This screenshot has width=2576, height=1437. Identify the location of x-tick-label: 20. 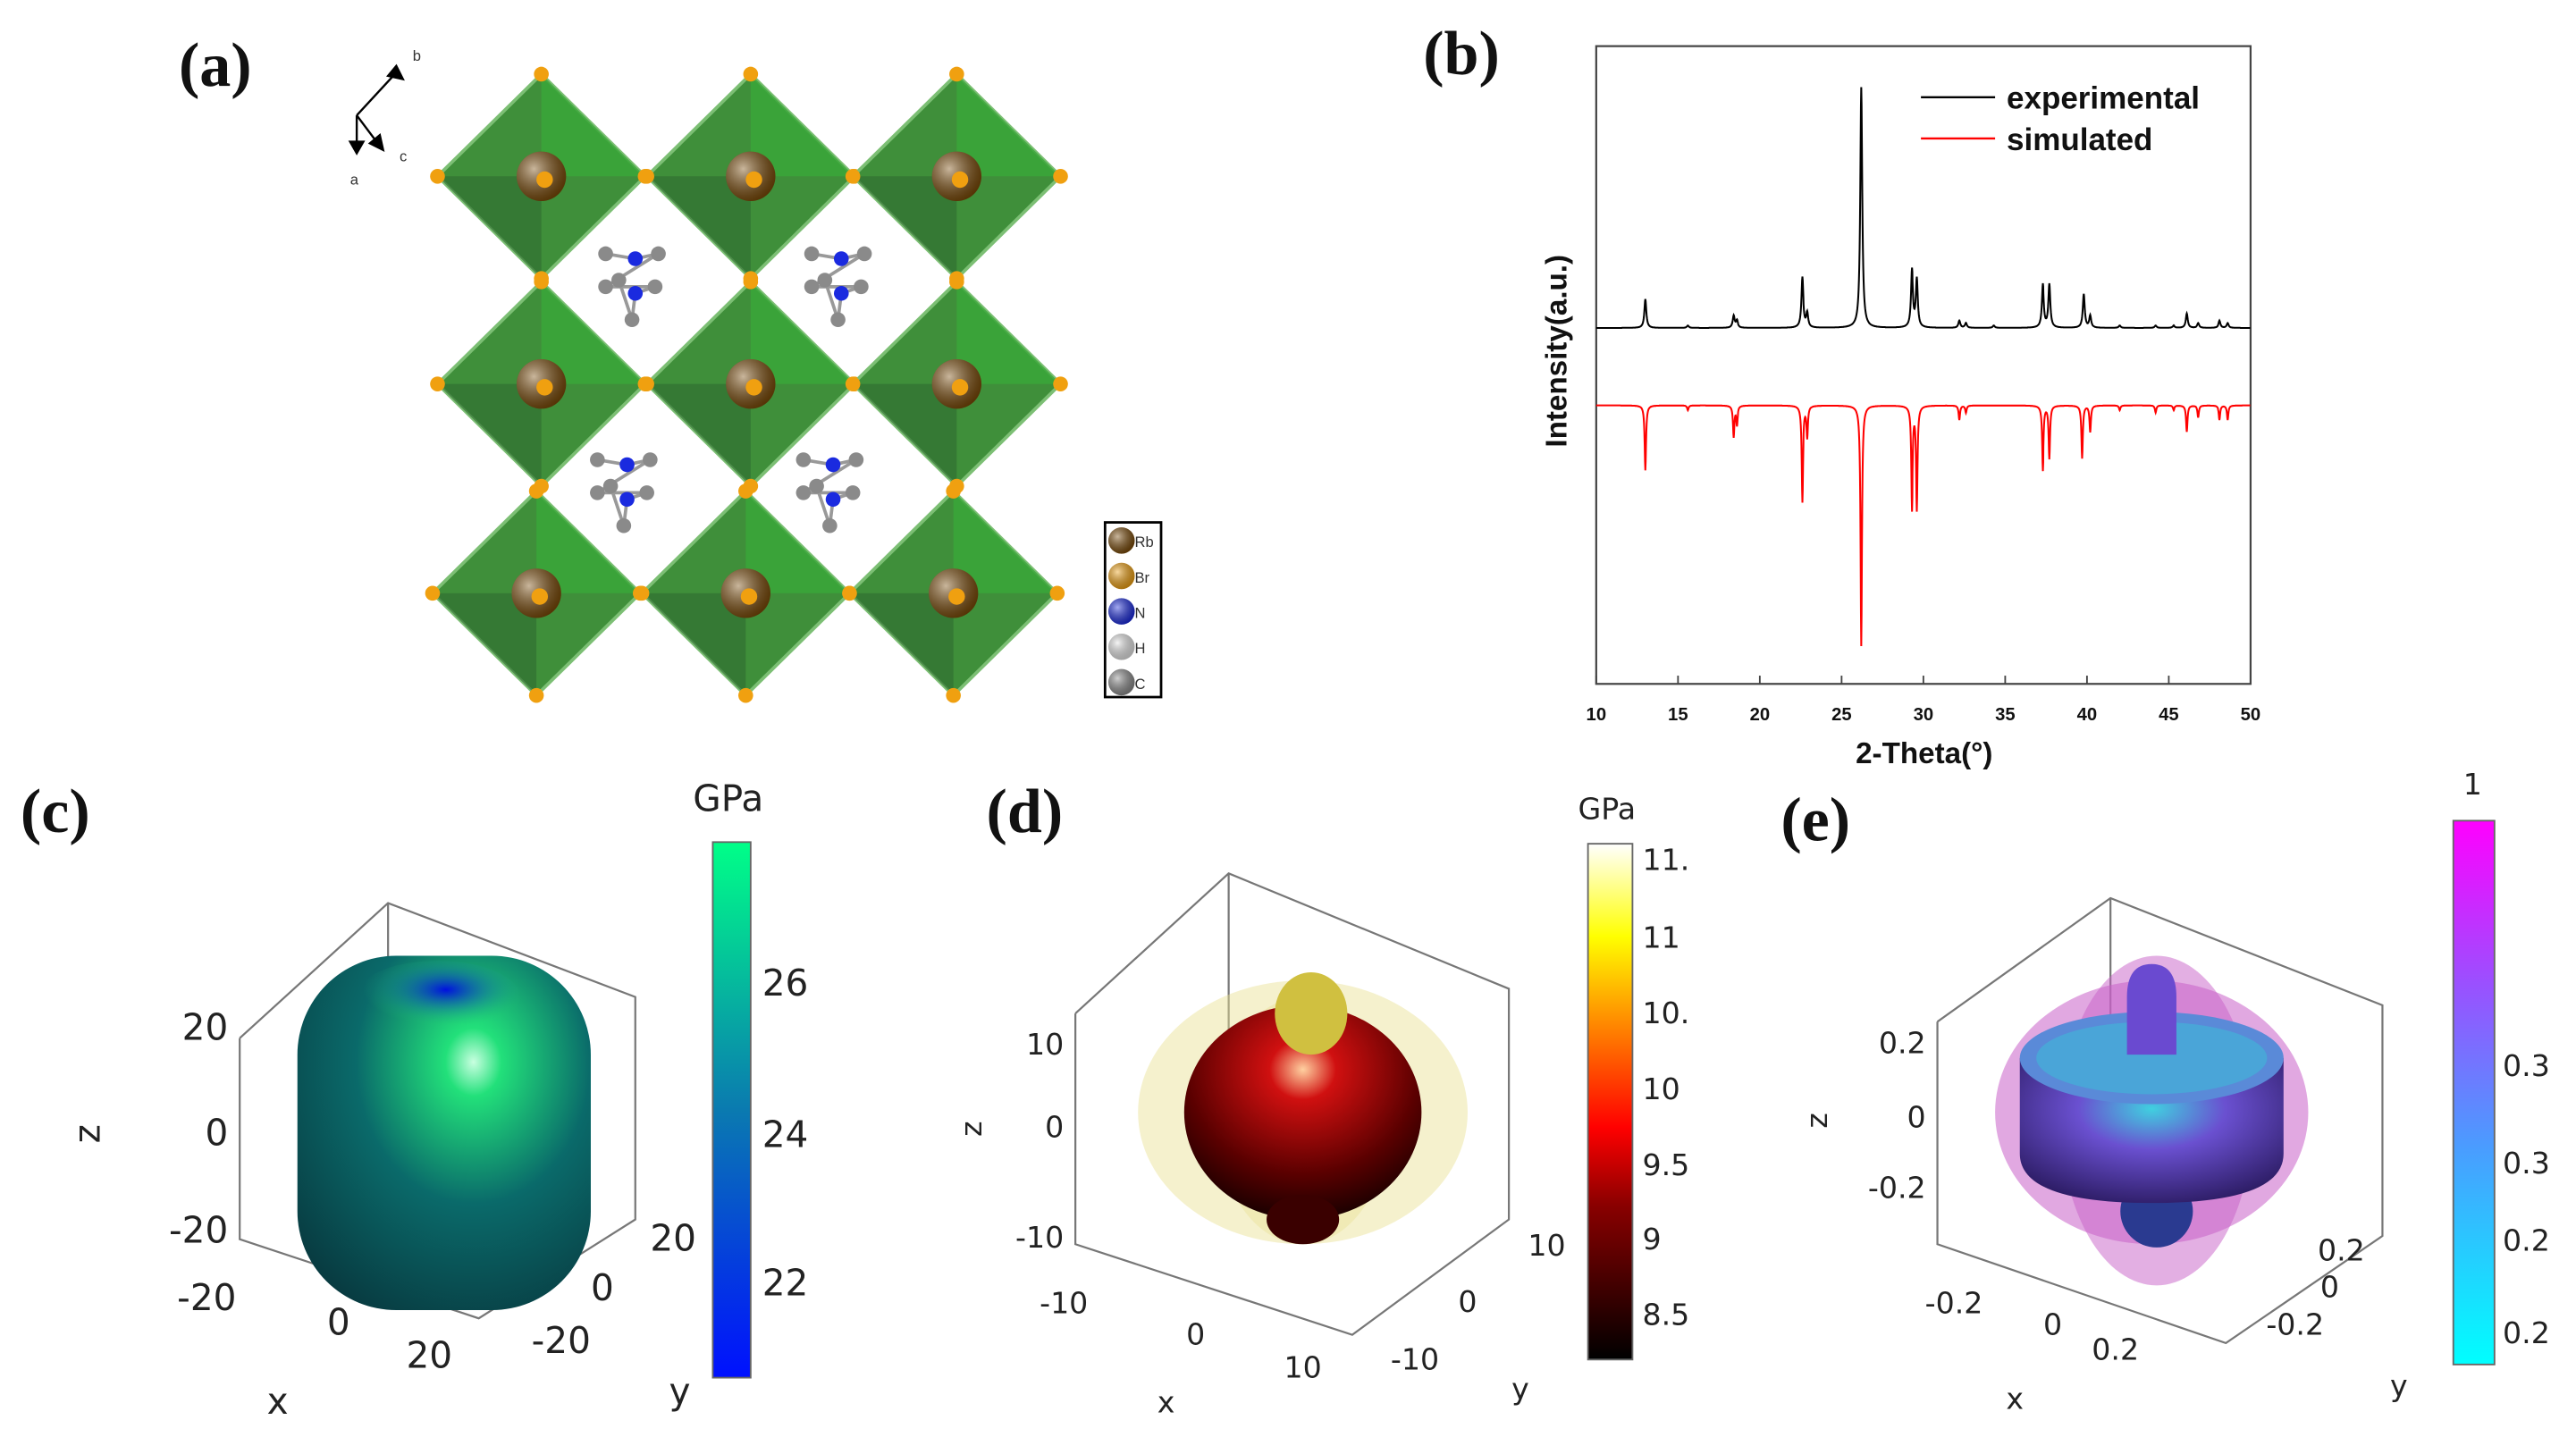
(1761, 715).